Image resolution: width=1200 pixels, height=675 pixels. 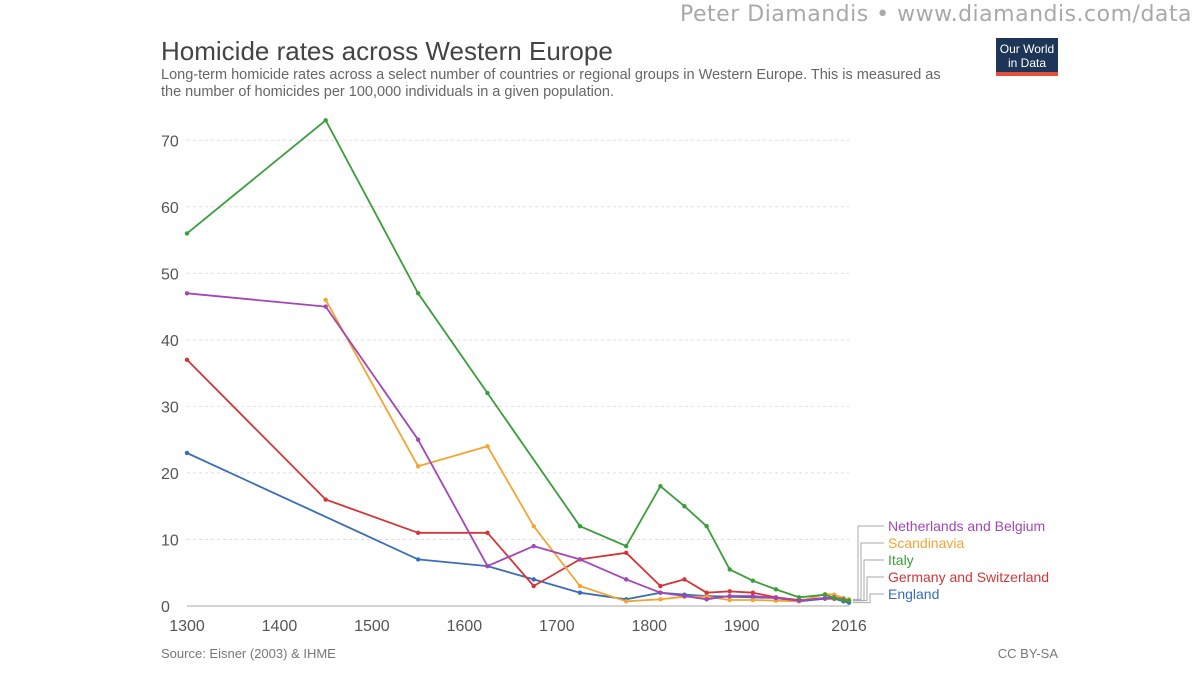 What do you see at coordinates (1027, 653) in the screenshot?
I see `license-note: CC BY-SA` at bounding box center [1027, 653].